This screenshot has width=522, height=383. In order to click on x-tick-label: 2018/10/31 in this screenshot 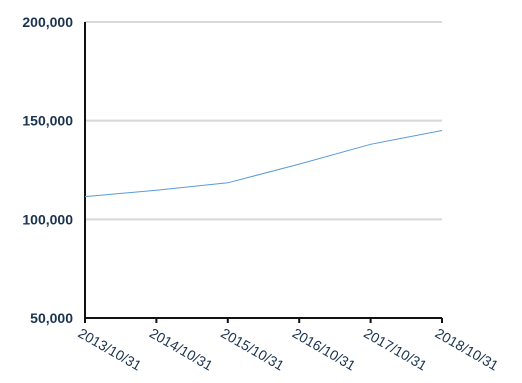, I will do `click(467, 349)`.